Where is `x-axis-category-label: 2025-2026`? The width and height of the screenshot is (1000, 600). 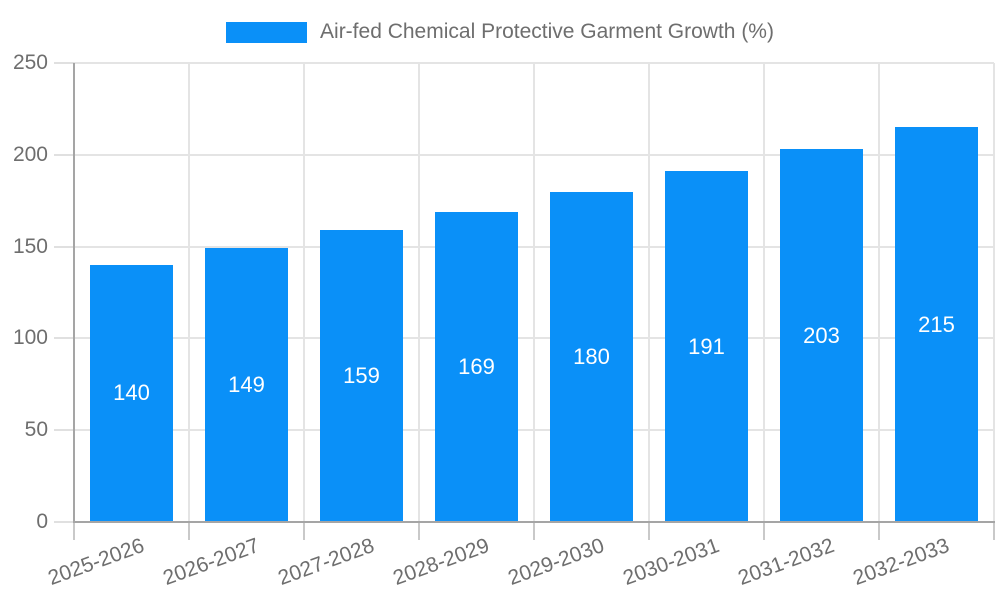 x-axis-category-label: 2025-2026 is located at coordinates (96, 562).